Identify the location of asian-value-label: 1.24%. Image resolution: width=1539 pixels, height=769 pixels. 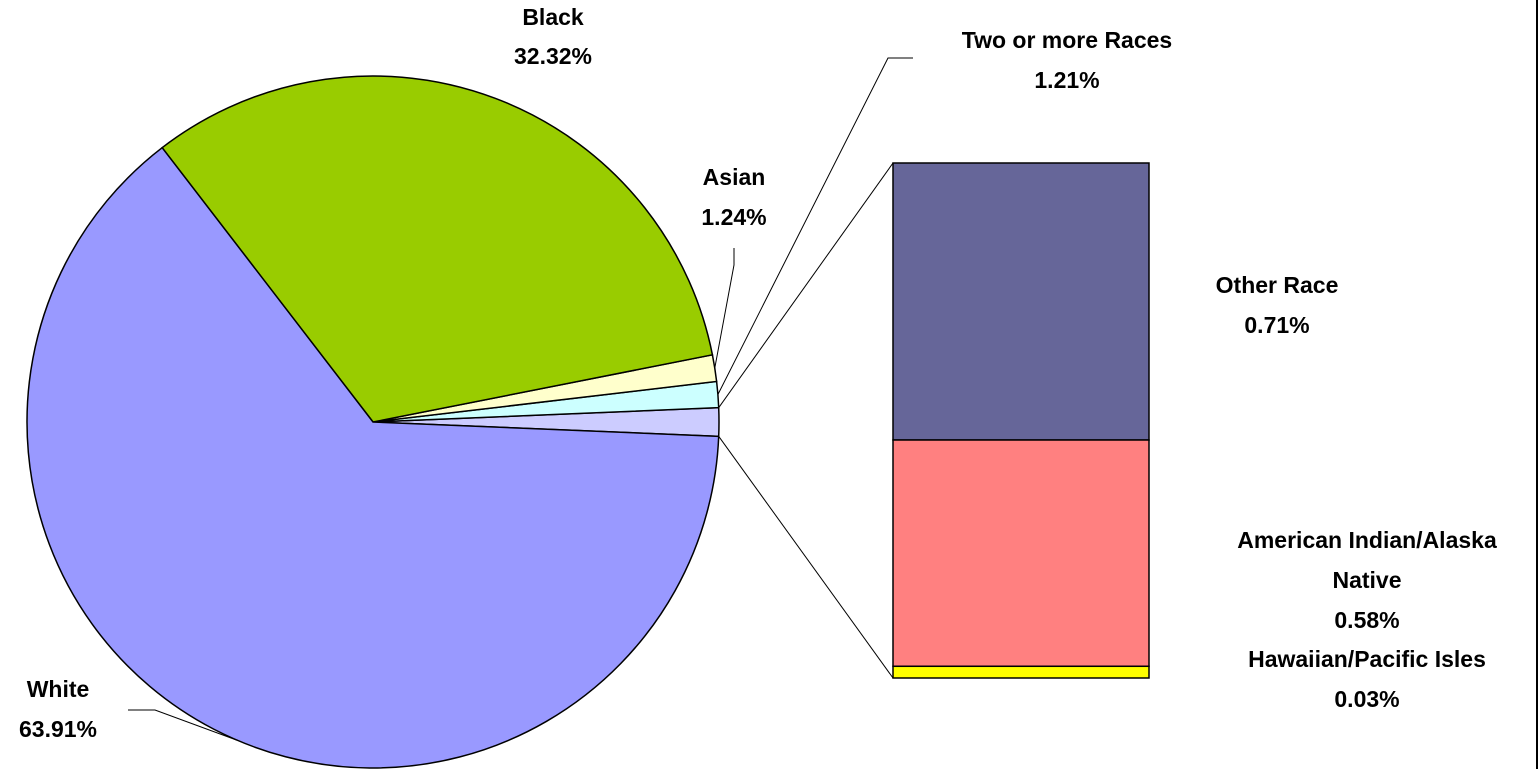
(733, 217).